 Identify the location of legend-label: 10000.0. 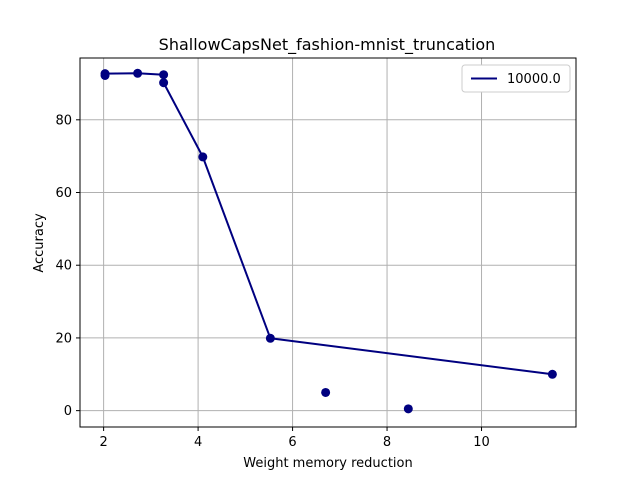
(534, 79).